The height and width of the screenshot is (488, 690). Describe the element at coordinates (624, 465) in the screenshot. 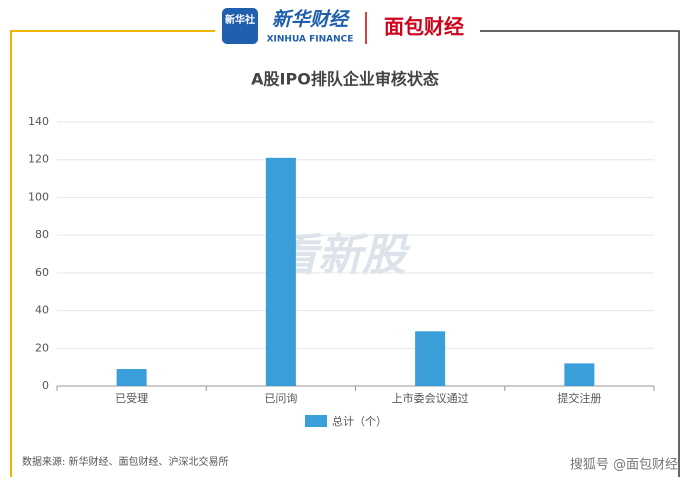

I see `footer-watermark: 搜狐号 @面包财经` at that location.